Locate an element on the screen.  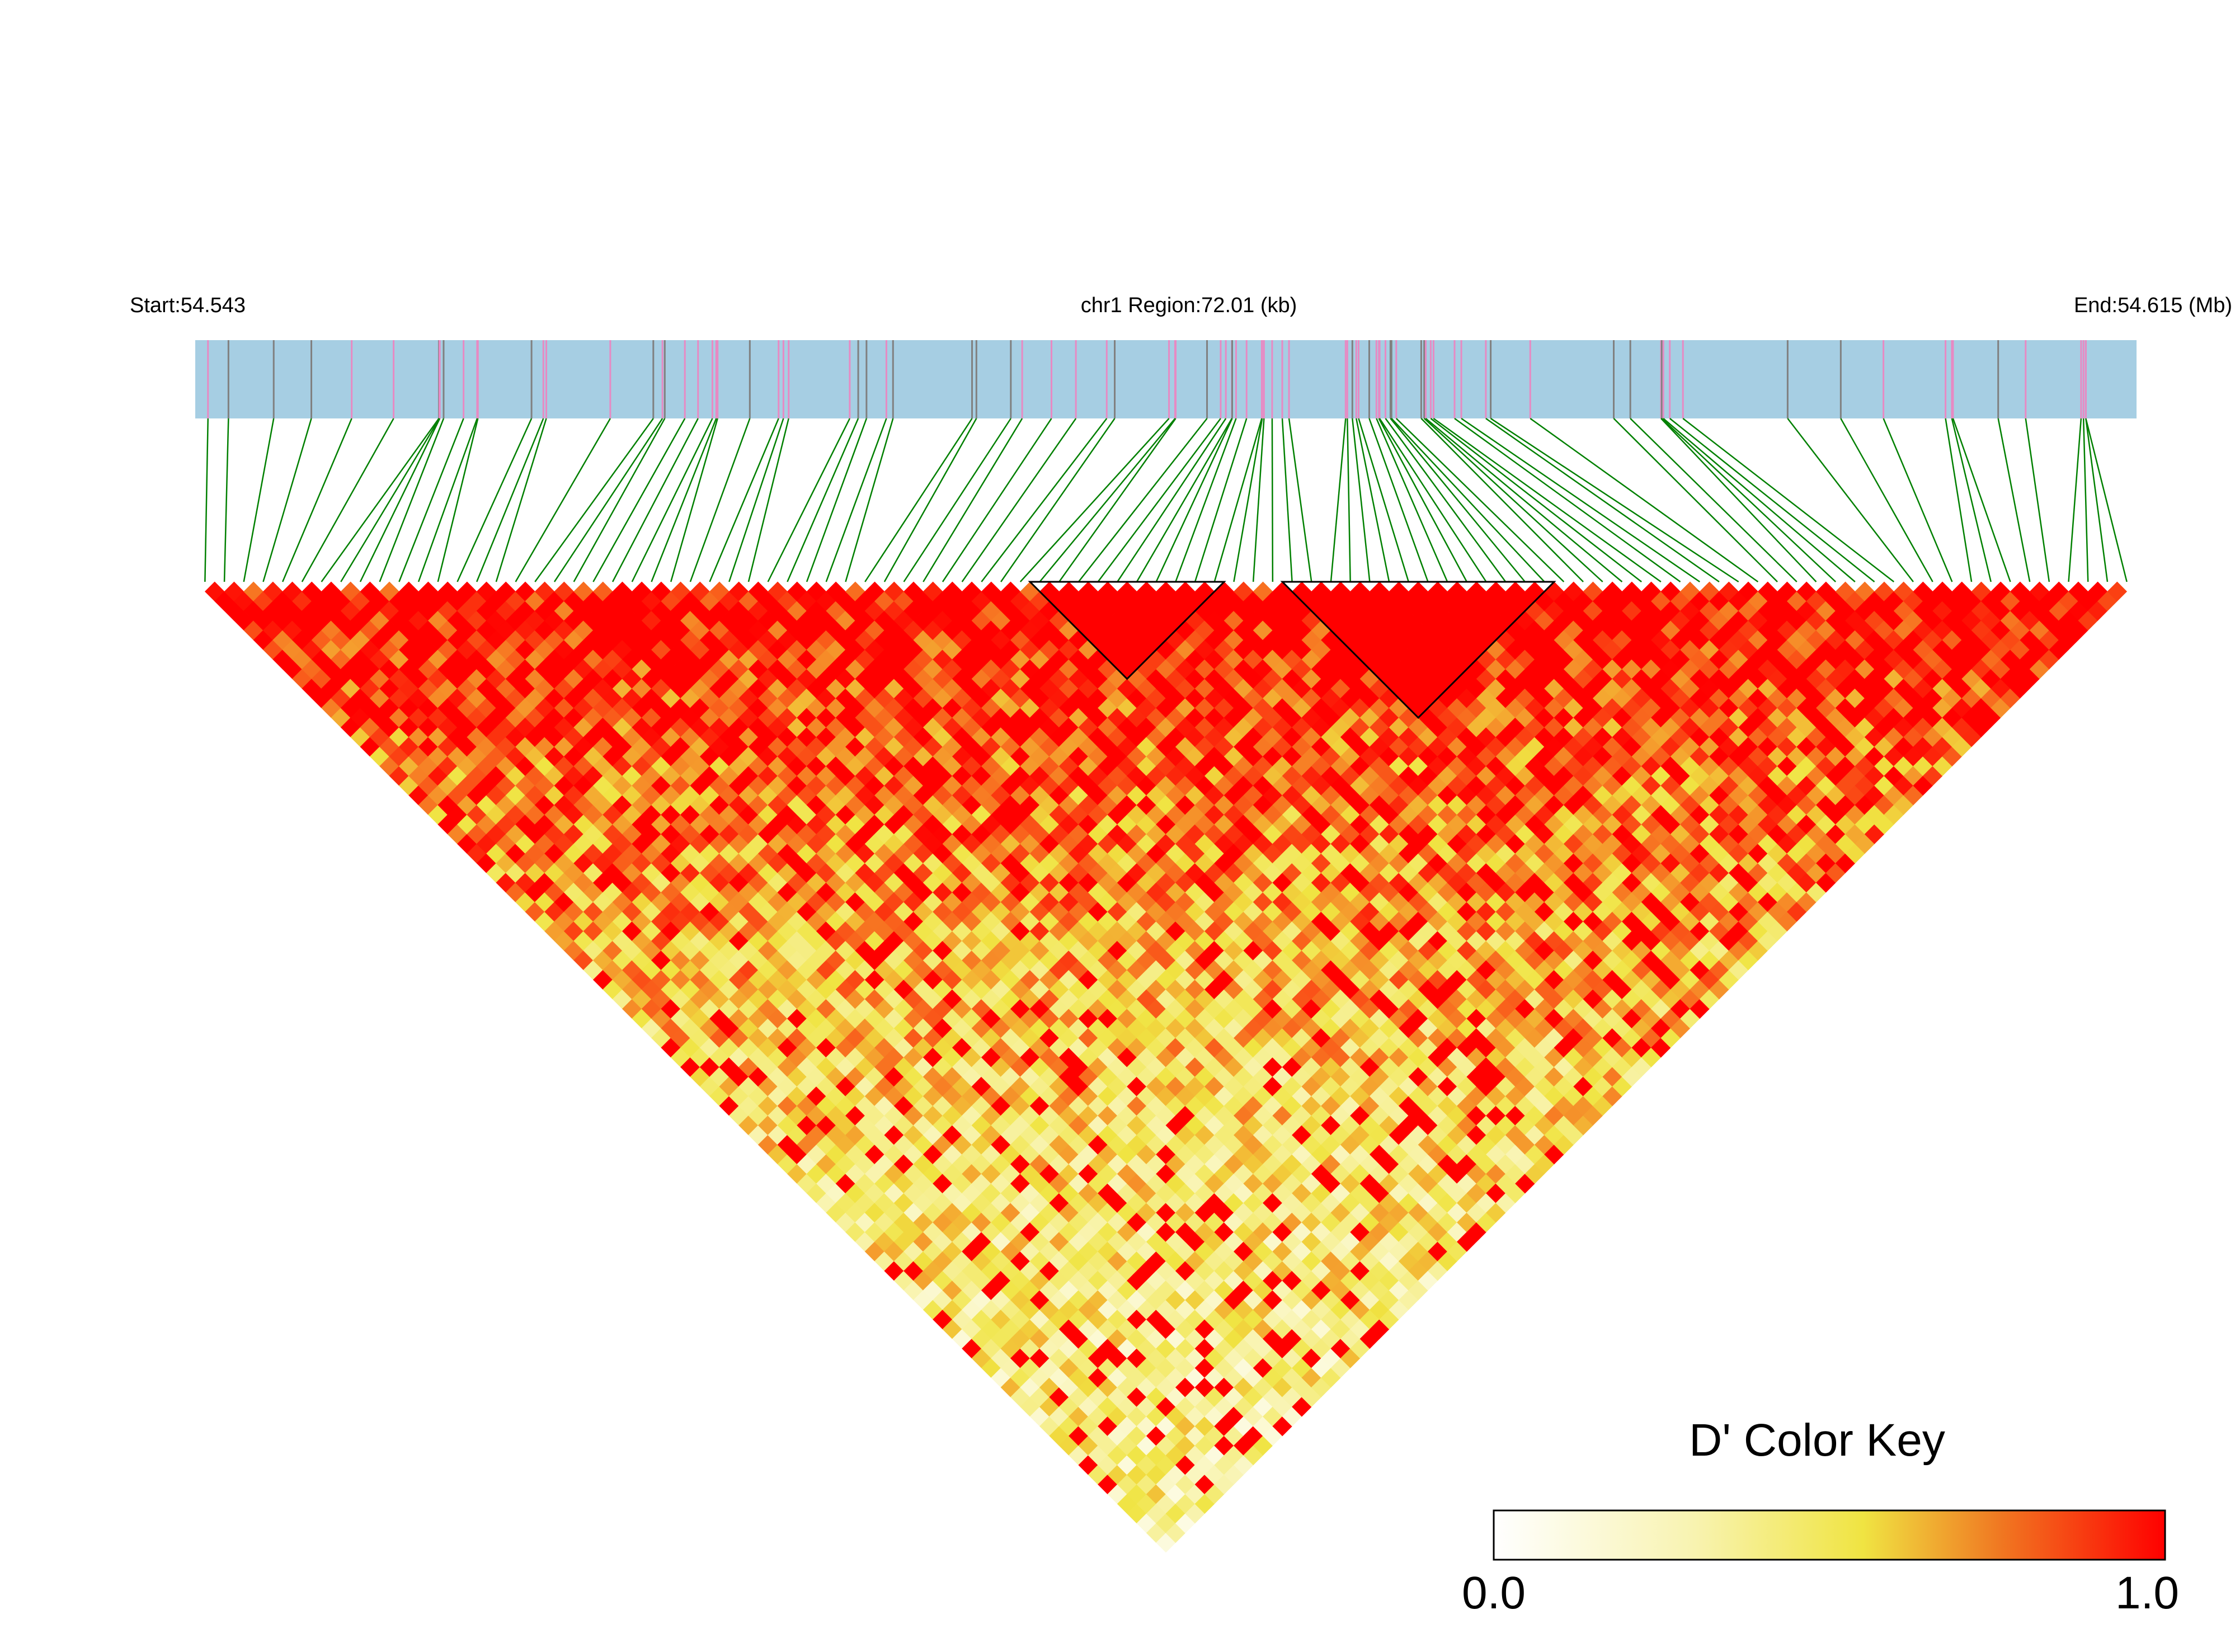
region-start-label: Start:54.543 is located at coordinates (188, 306).